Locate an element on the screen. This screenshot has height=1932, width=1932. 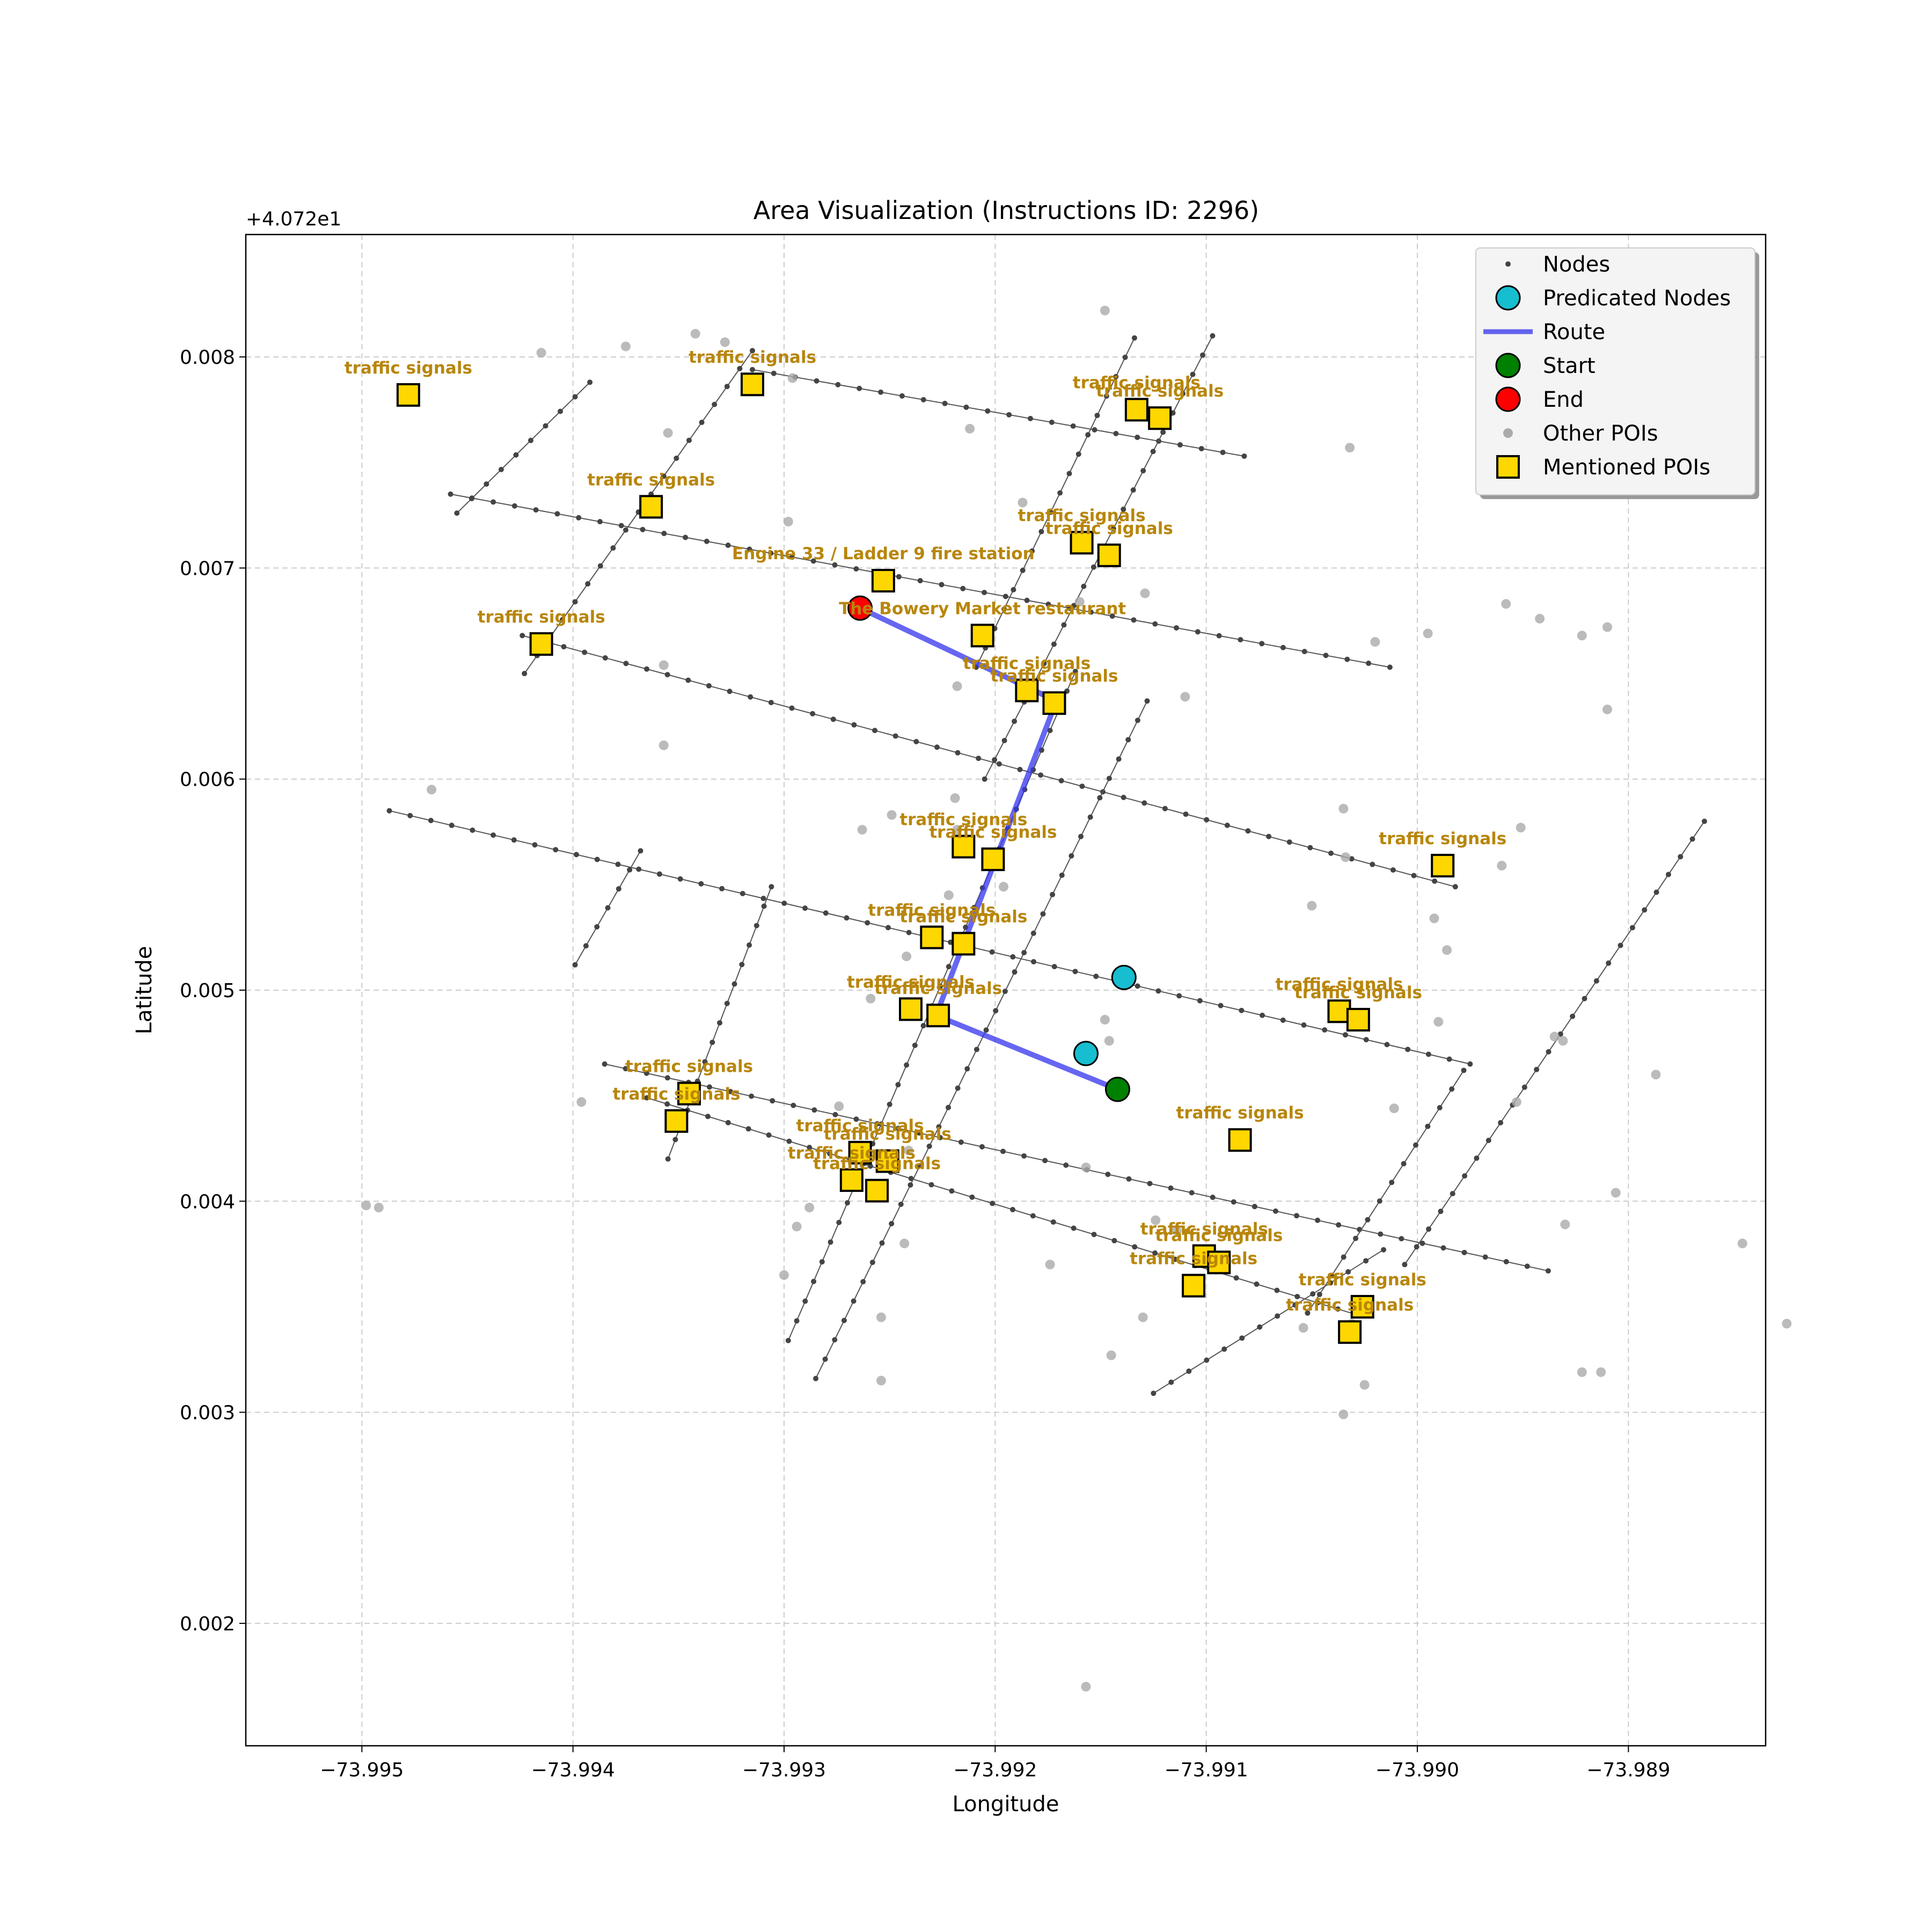
x-tick-label: −73.994 is located at coordinates (573, 1770).